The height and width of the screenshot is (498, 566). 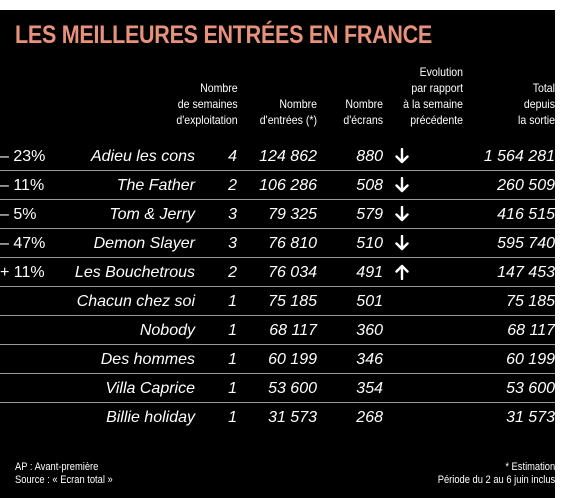 I want to click on header-entries-line: d'entrées (*), so click(x=288, y=120).